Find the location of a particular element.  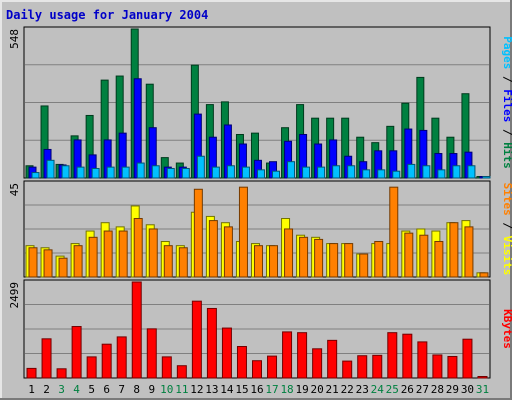

frame-left-edge is located at coordinates (1, 200).